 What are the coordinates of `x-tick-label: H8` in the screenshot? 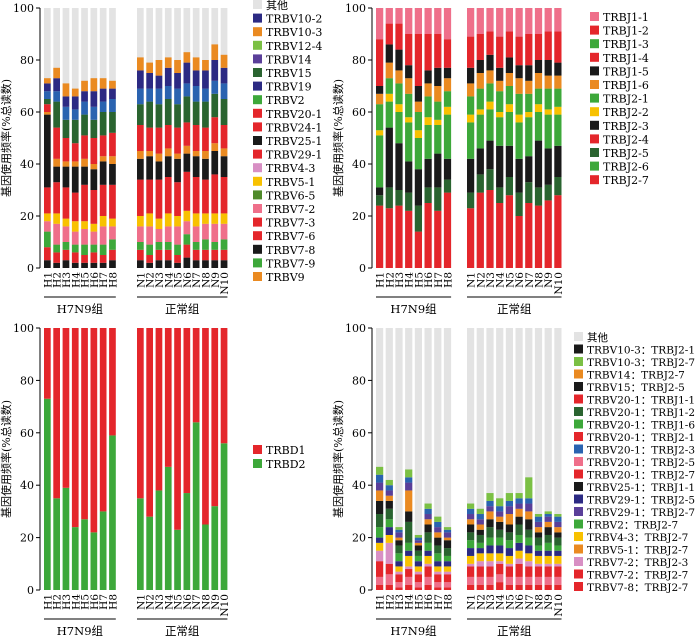 It's located at (113, 602).